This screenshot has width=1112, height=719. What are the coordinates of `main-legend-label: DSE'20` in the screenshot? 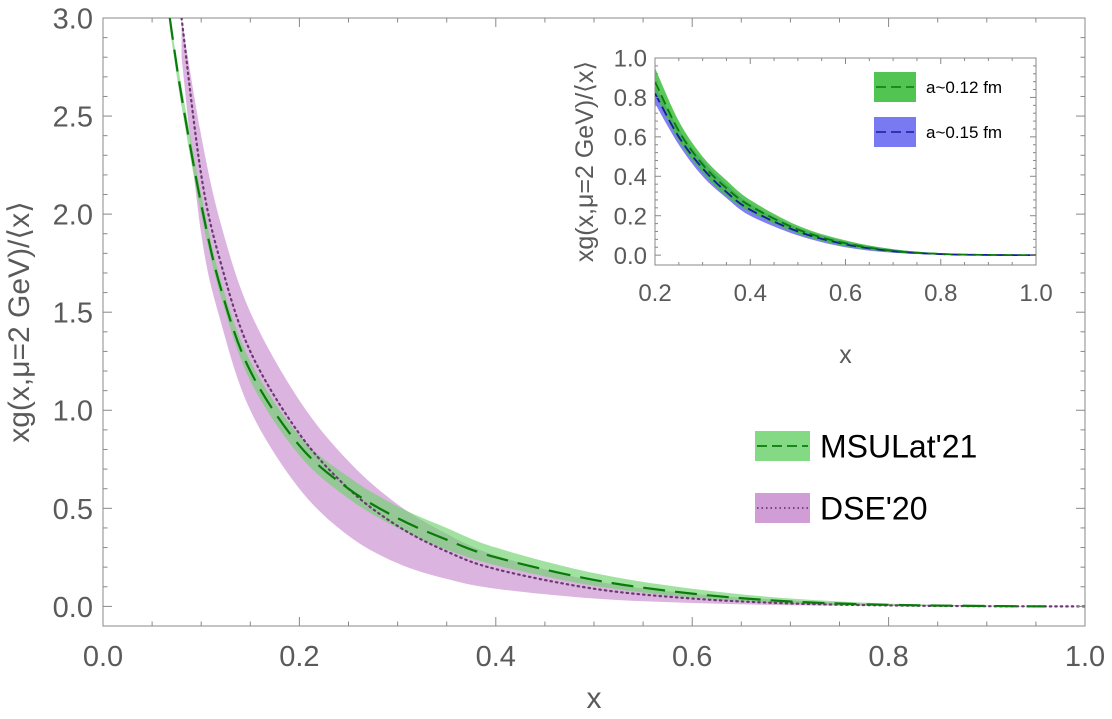 It's located at (874, 509).